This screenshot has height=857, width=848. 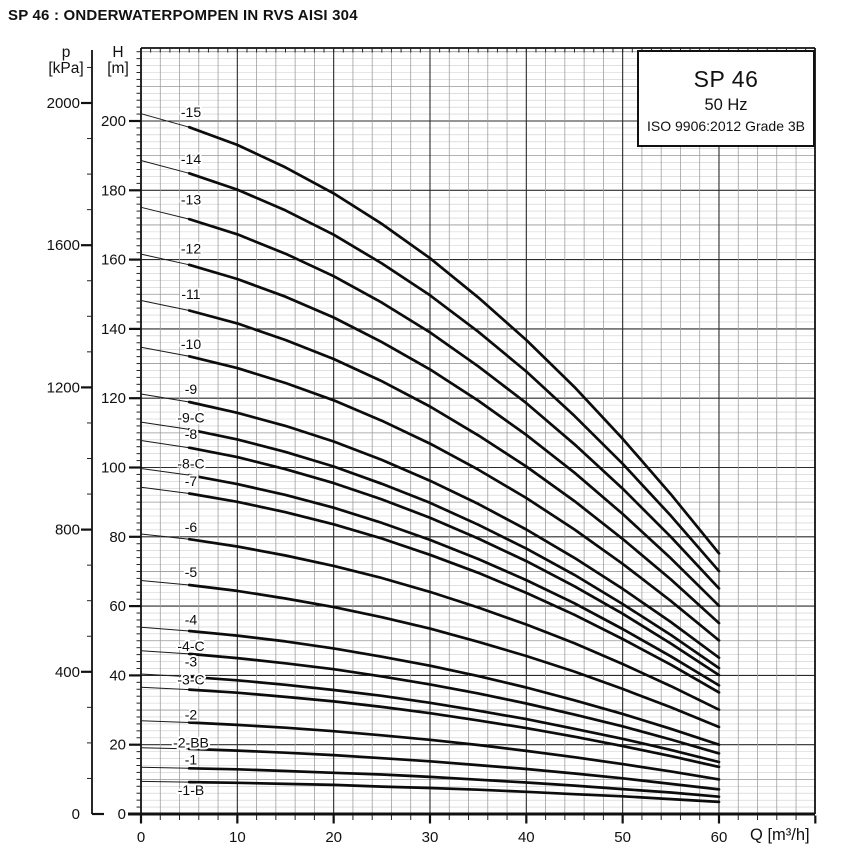 I want to click on flow-axis-symbol: Q, so click(x=756, y=835).